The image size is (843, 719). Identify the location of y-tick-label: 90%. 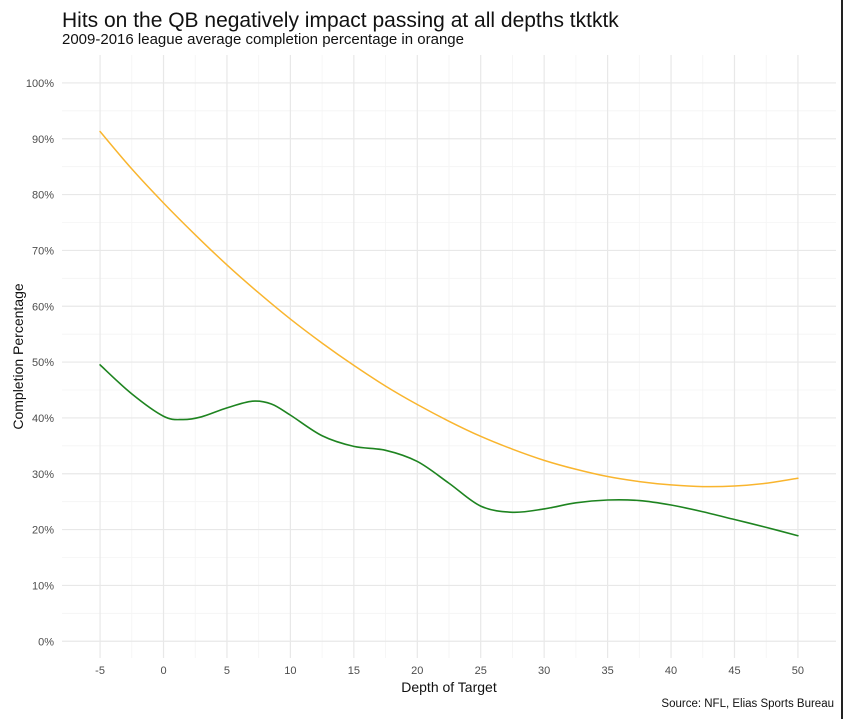
(43, 140).